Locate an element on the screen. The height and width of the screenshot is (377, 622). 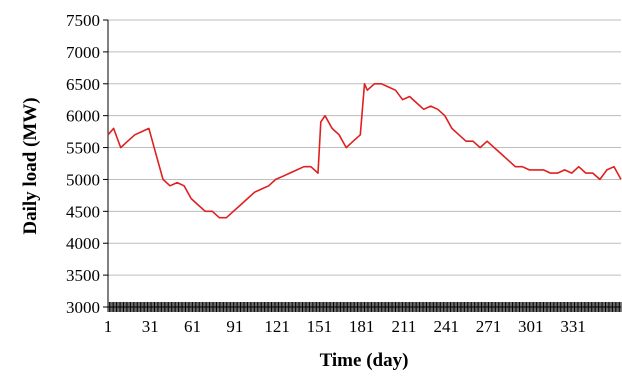
x-tick-label: 121 is located at coordinates (277, 326).